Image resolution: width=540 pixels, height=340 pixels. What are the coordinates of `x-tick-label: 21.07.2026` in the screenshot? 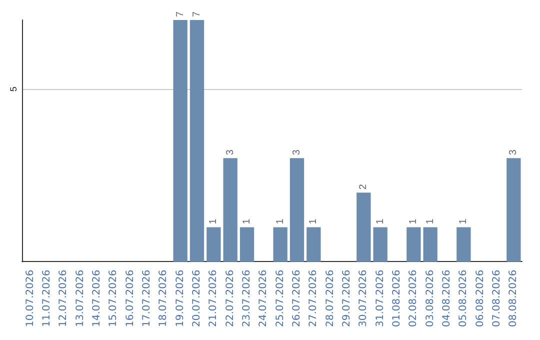 It's located at (214, 299).